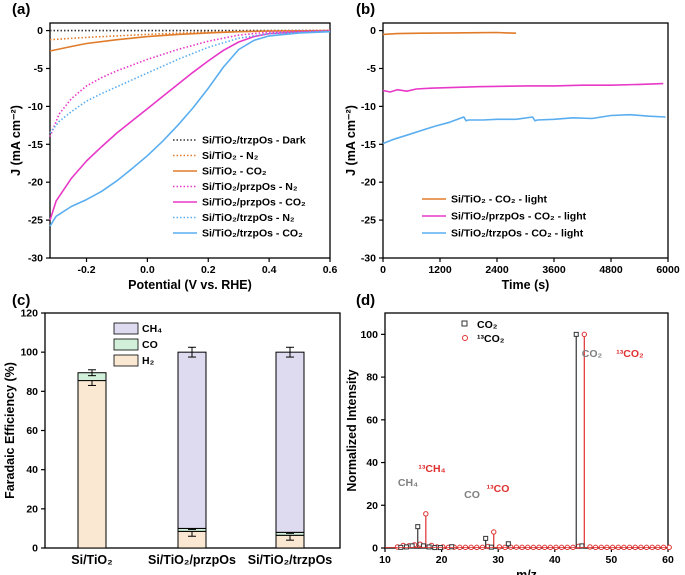 Image resolution: width=685 pixels, height=575 pixels. What do you see at coordinates (290, 560) in the screenshot?
I see `category-label: Si/TiO₂/trzpOs` at bounding box center [290, 560].